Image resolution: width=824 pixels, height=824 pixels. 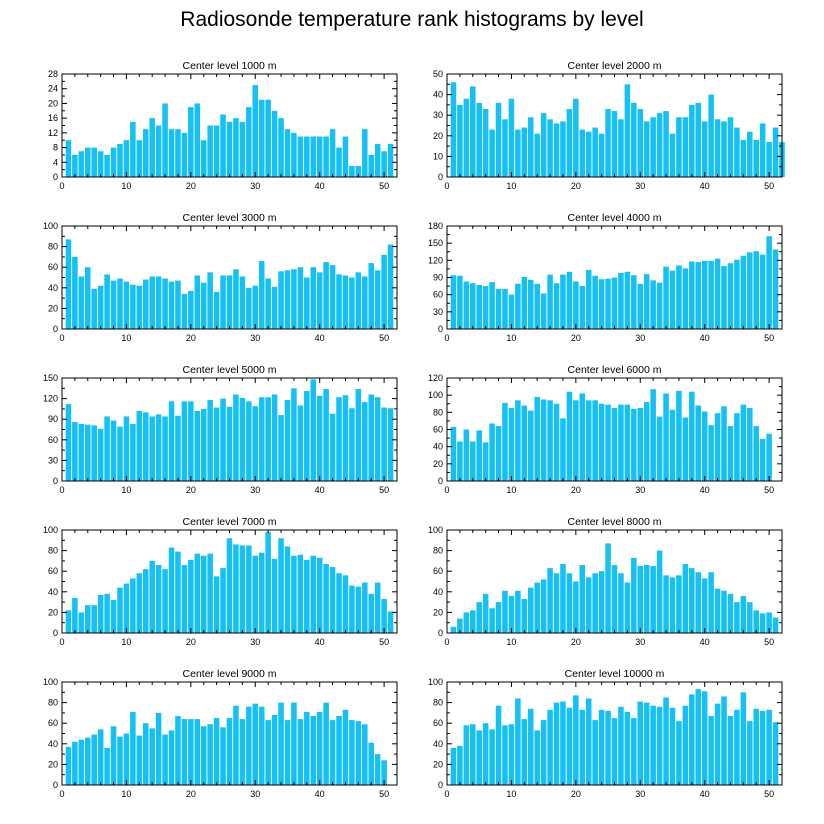 What do you see at coordinates (61, 642) in the screenshot?
I see `x-tick-label: 0` at bounding box center [61, 642].